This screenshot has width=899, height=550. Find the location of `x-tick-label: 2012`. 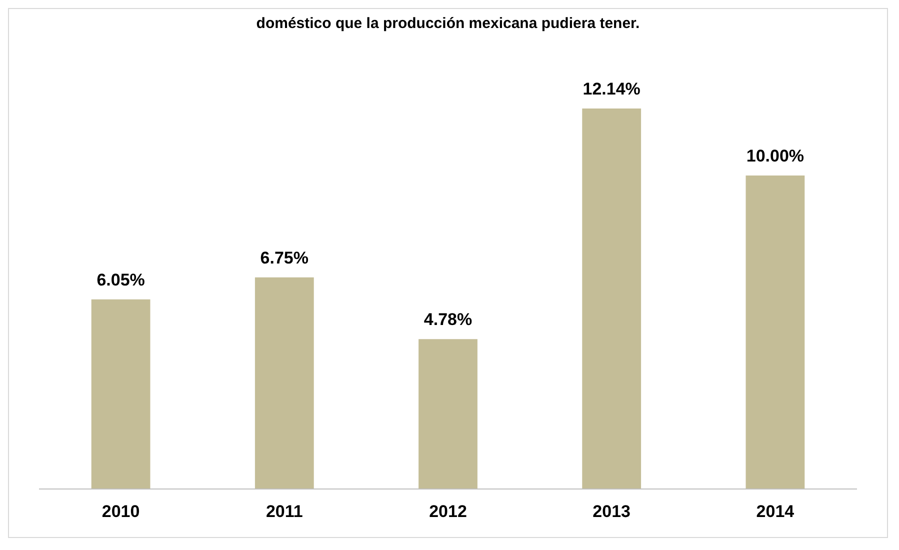

x-tick-label: 2012 is located at coordinates (448, 512).